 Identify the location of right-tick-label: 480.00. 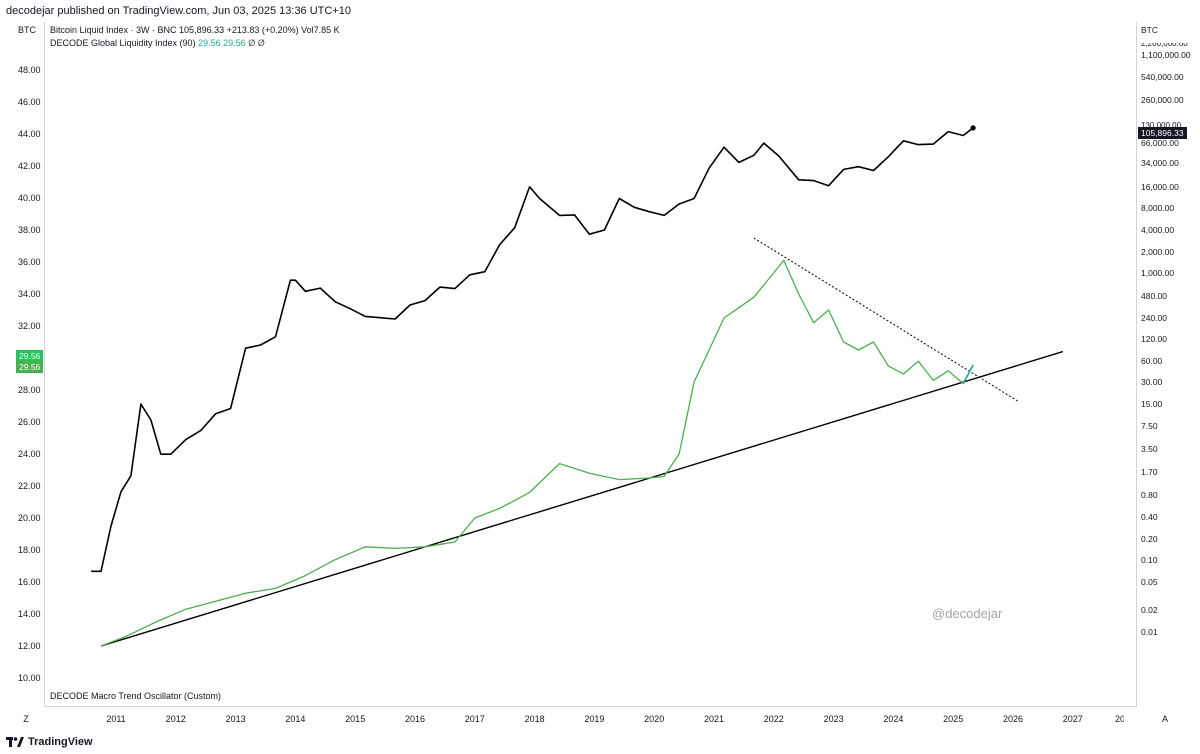
(1154, 296).